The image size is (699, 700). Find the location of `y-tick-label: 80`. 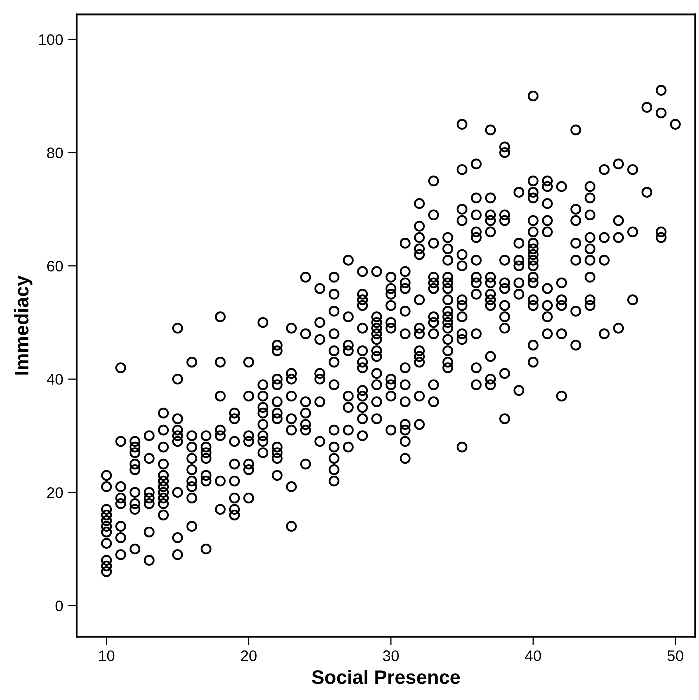

y-tick-label: 80 is located at coordinates (55, 153).